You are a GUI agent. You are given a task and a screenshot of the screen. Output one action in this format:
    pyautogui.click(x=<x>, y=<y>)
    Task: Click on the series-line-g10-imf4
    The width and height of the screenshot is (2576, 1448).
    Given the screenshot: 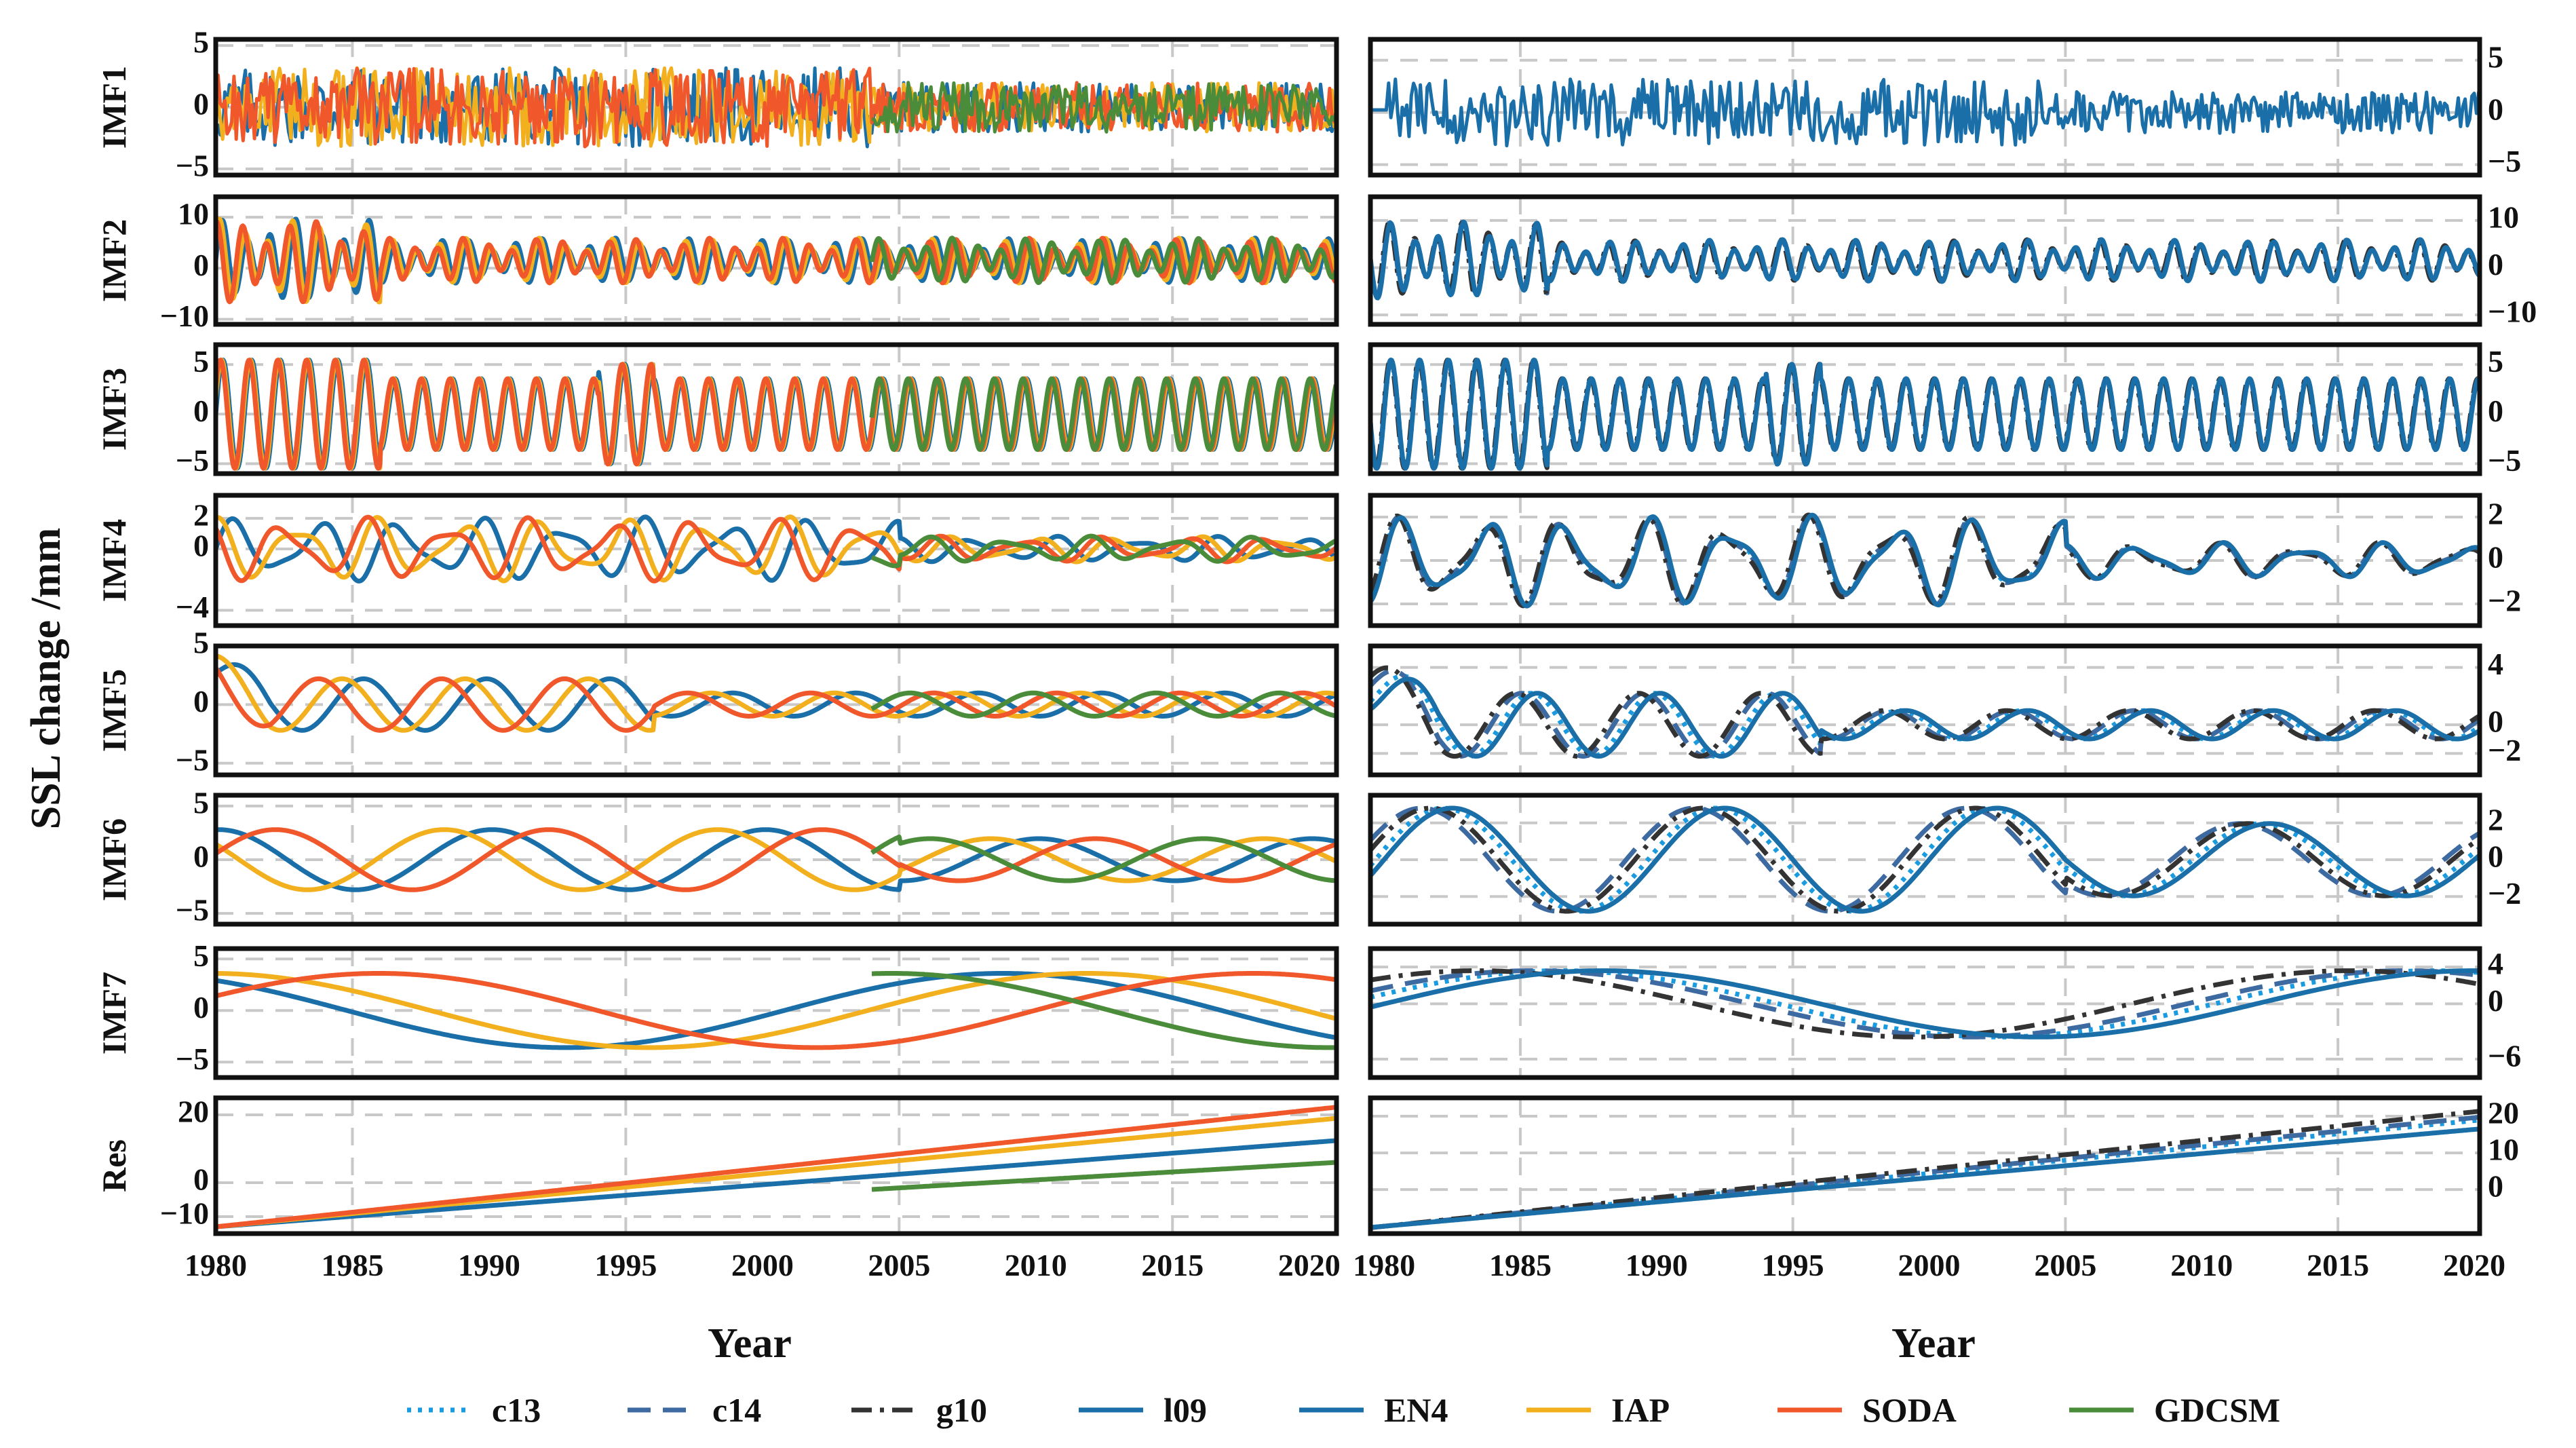 What is the action you would take?
    pyautogui.click(x=1925, y=561)
    